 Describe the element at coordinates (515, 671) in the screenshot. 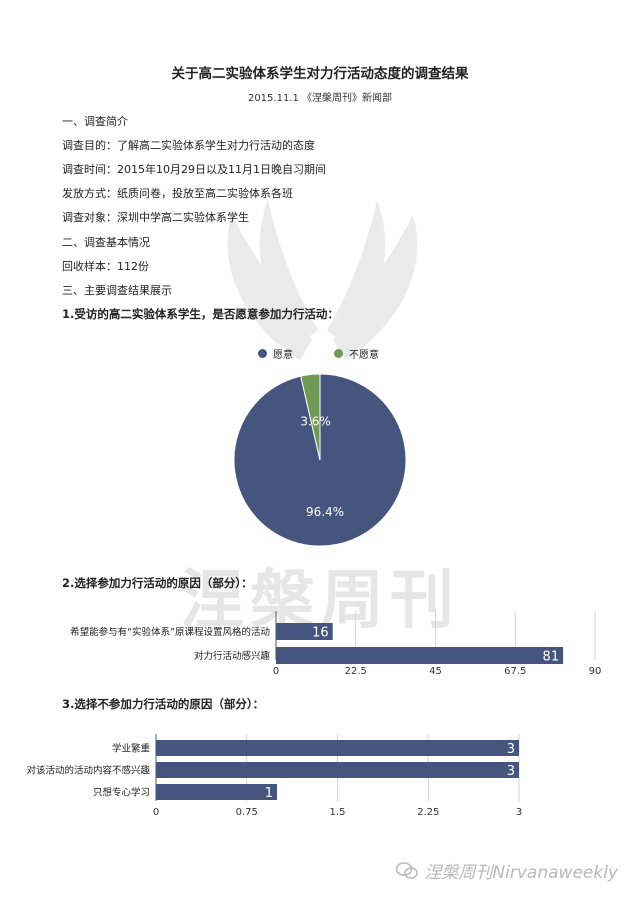

I see `x-tick-label: 67.5` at that location.